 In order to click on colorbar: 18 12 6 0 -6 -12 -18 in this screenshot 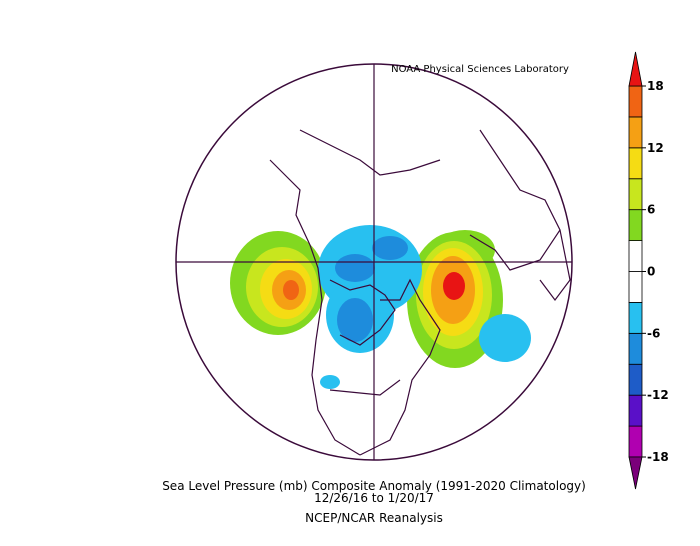, I will do `click(648, 270)`.